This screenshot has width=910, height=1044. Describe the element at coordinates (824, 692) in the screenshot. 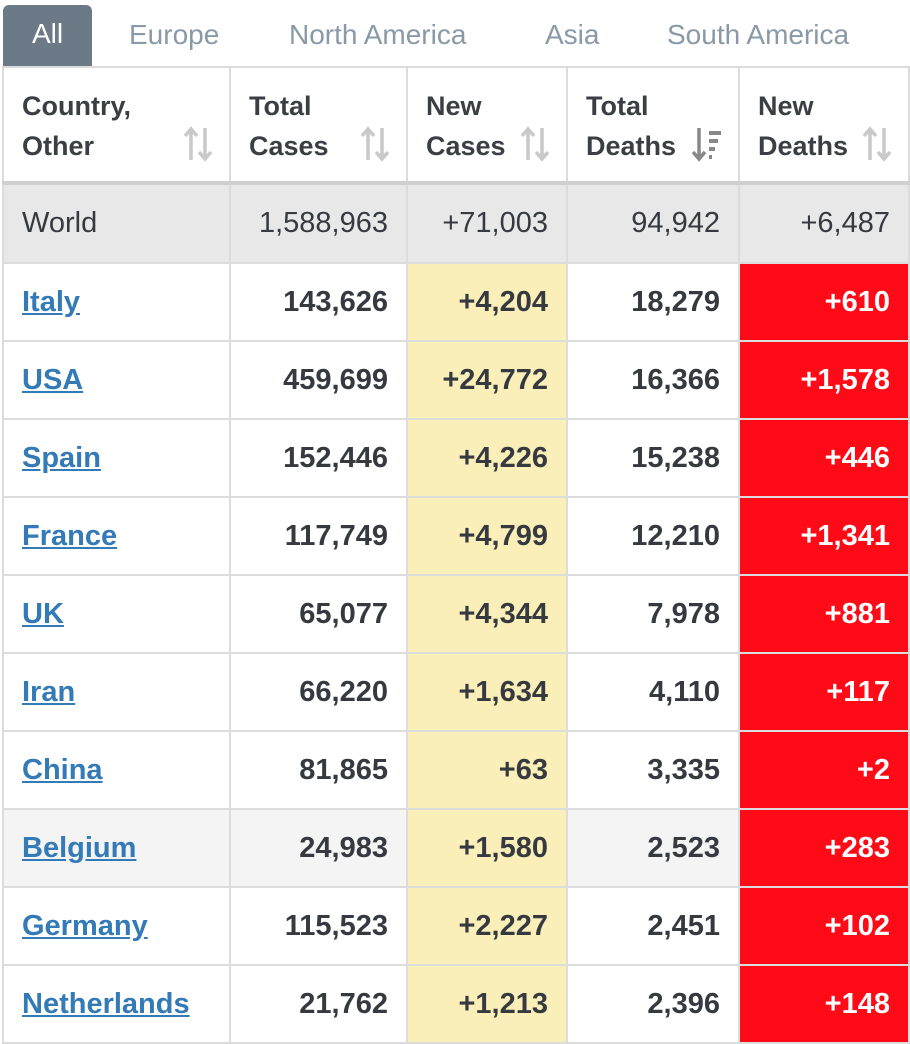

I see `new-deaths-cell: +117` at that location.